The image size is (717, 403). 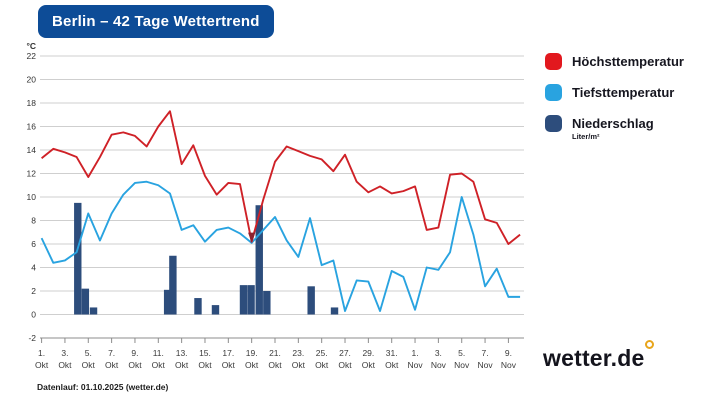 What do you see at coordinates (32, 80) in the screenshot?
I see `svg-text: 20` at bounding box center [32, 80].